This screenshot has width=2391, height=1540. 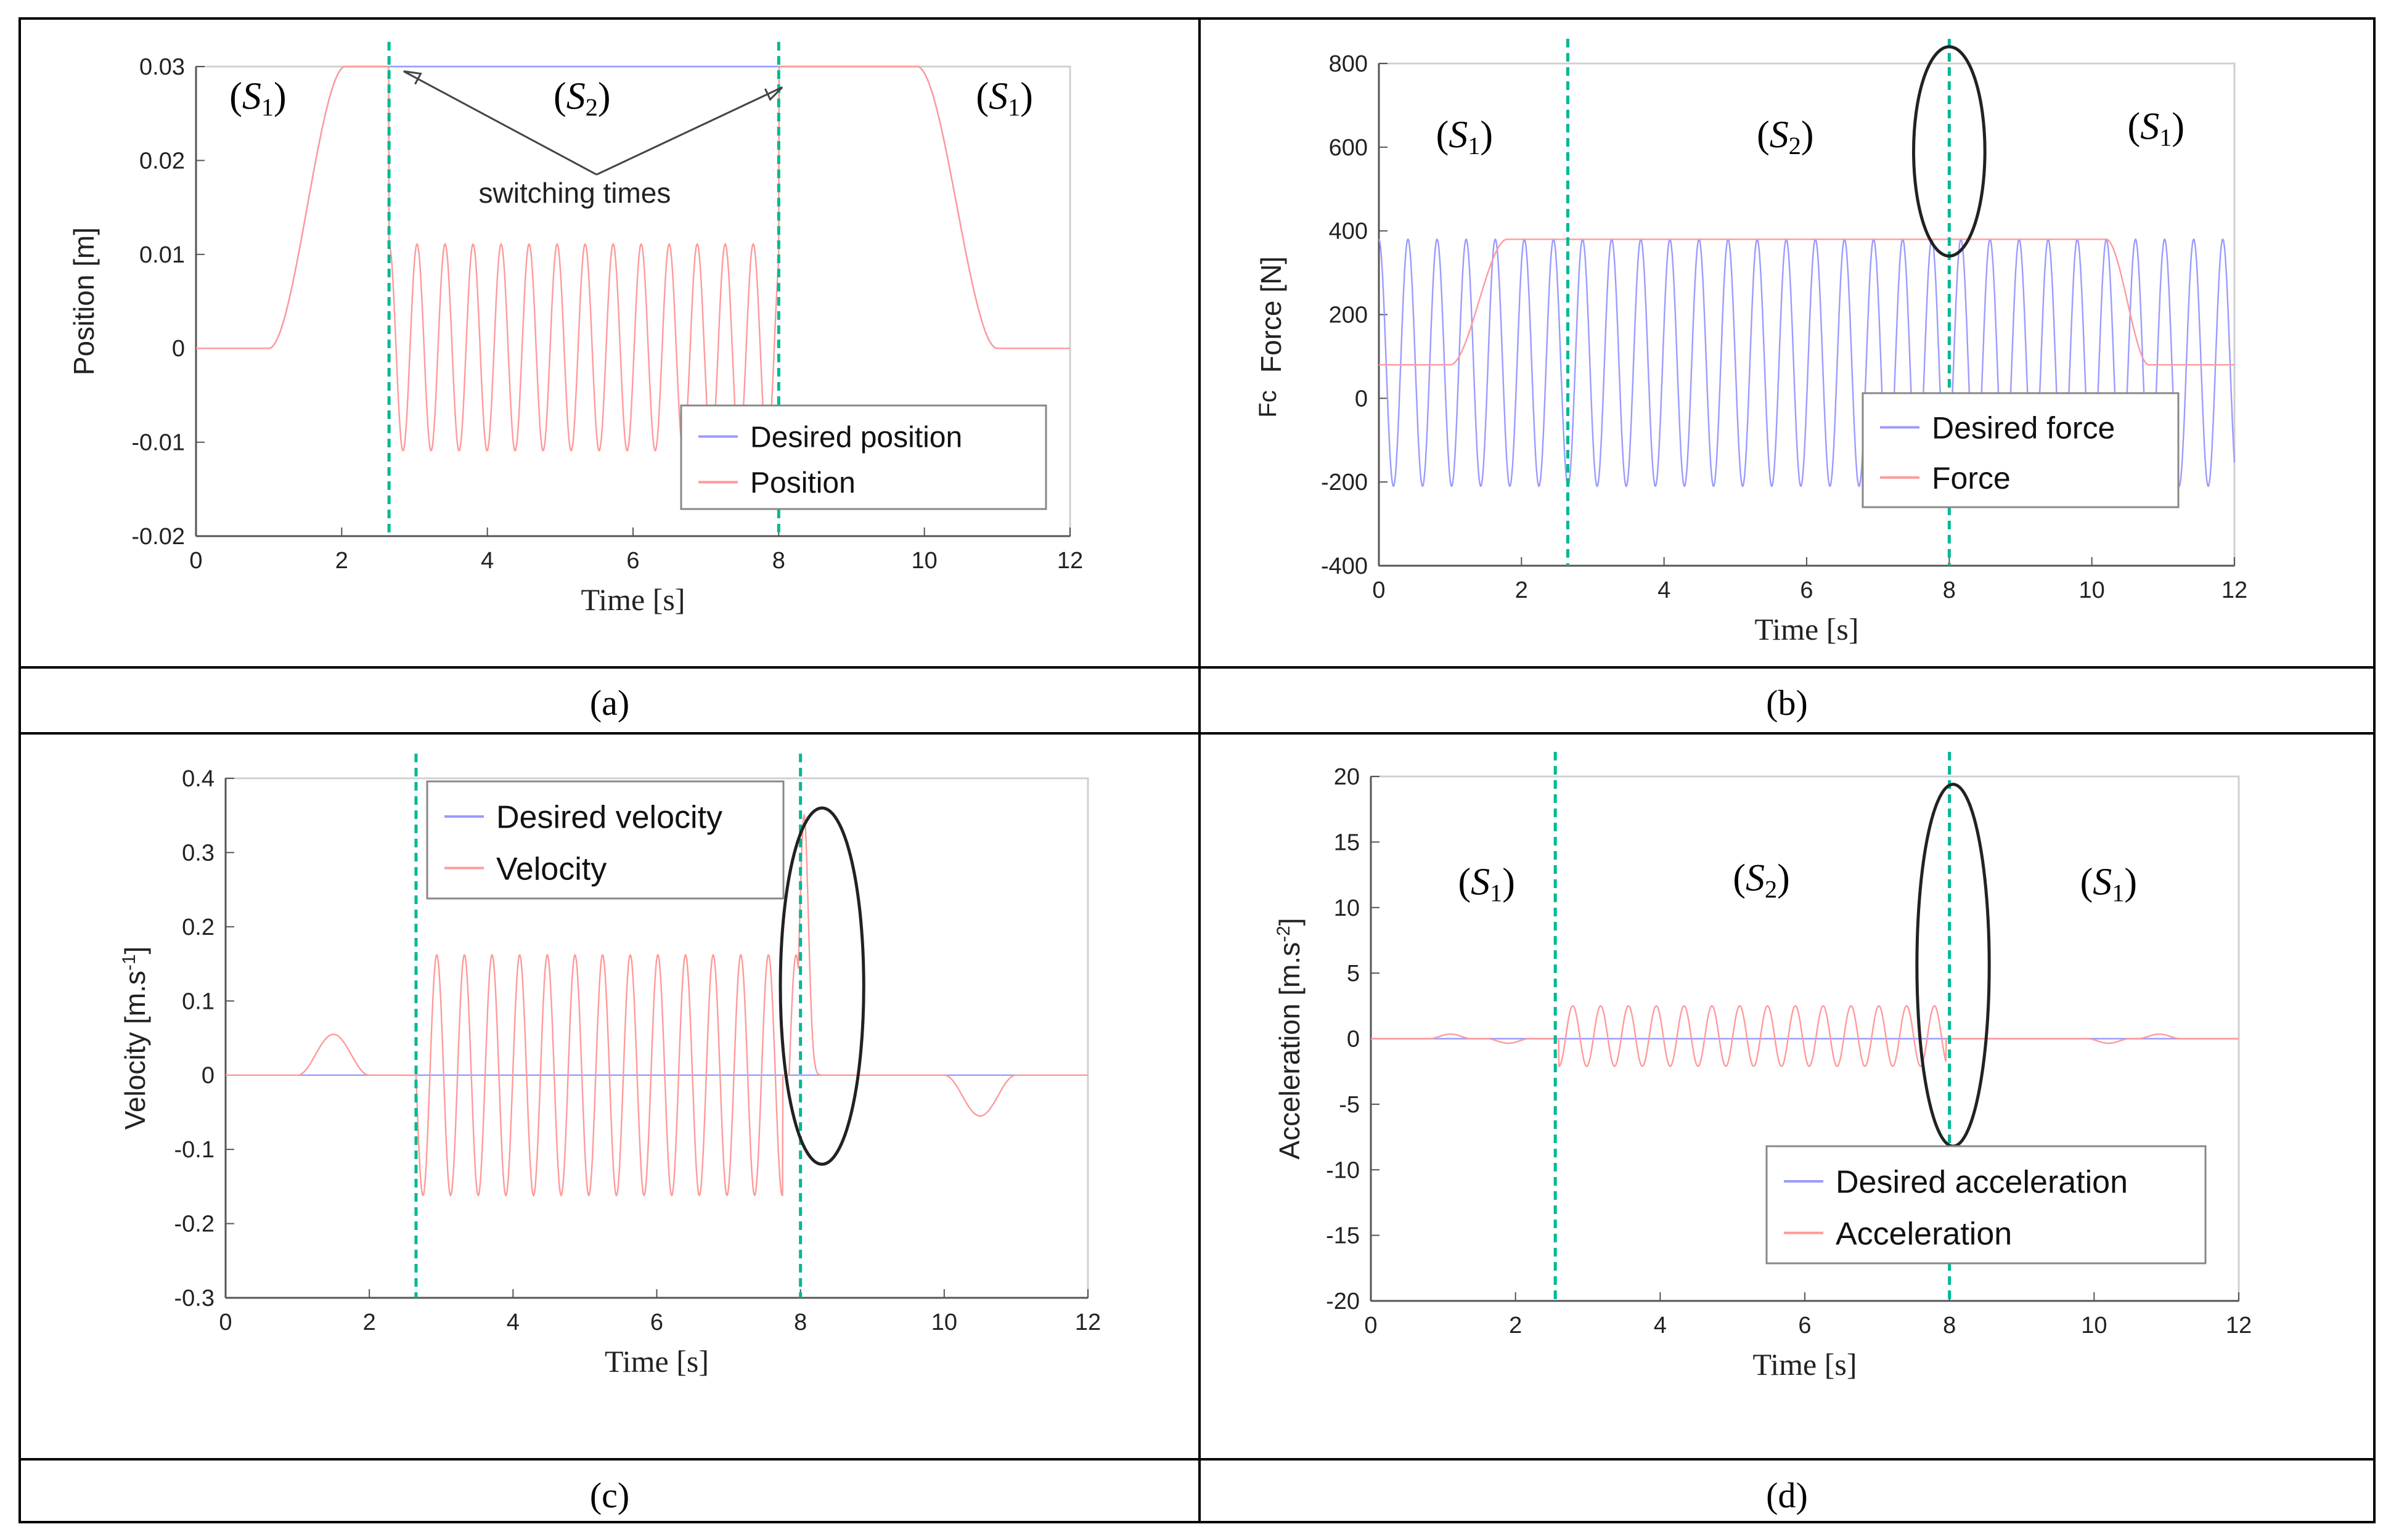 I want to click on legend-entry: Desired force, so click(x=2023, y=429).